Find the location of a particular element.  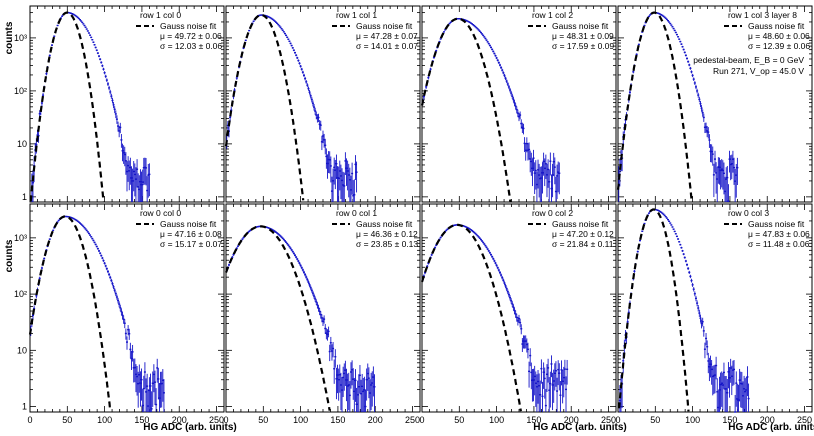

x-axis-title-col3: HG ADC (arb. units) is located at coordinates (771, 427).